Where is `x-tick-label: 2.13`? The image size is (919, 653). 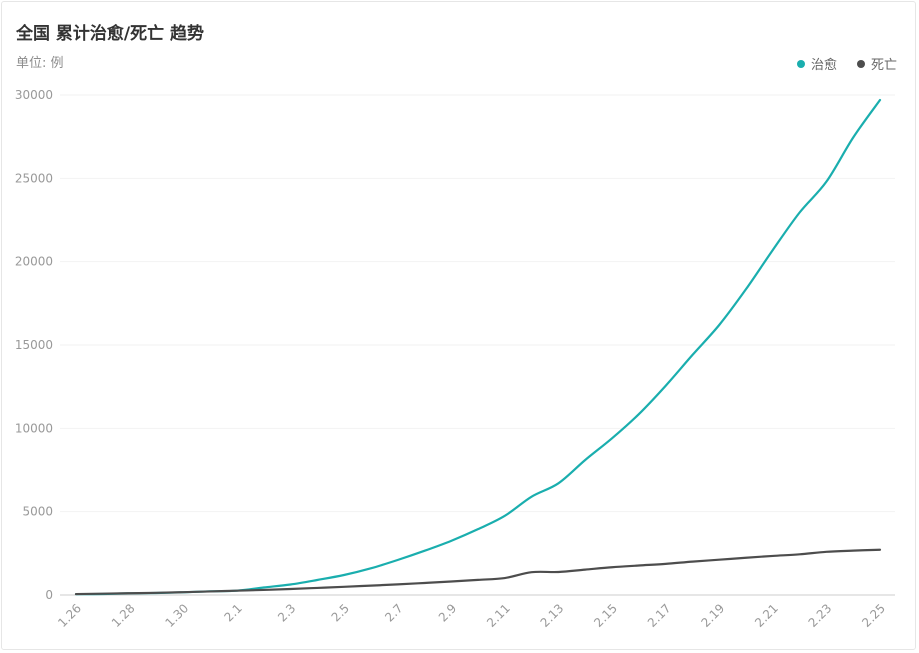 x-tick-label: 2.13 is located at coordinates (552, 615).